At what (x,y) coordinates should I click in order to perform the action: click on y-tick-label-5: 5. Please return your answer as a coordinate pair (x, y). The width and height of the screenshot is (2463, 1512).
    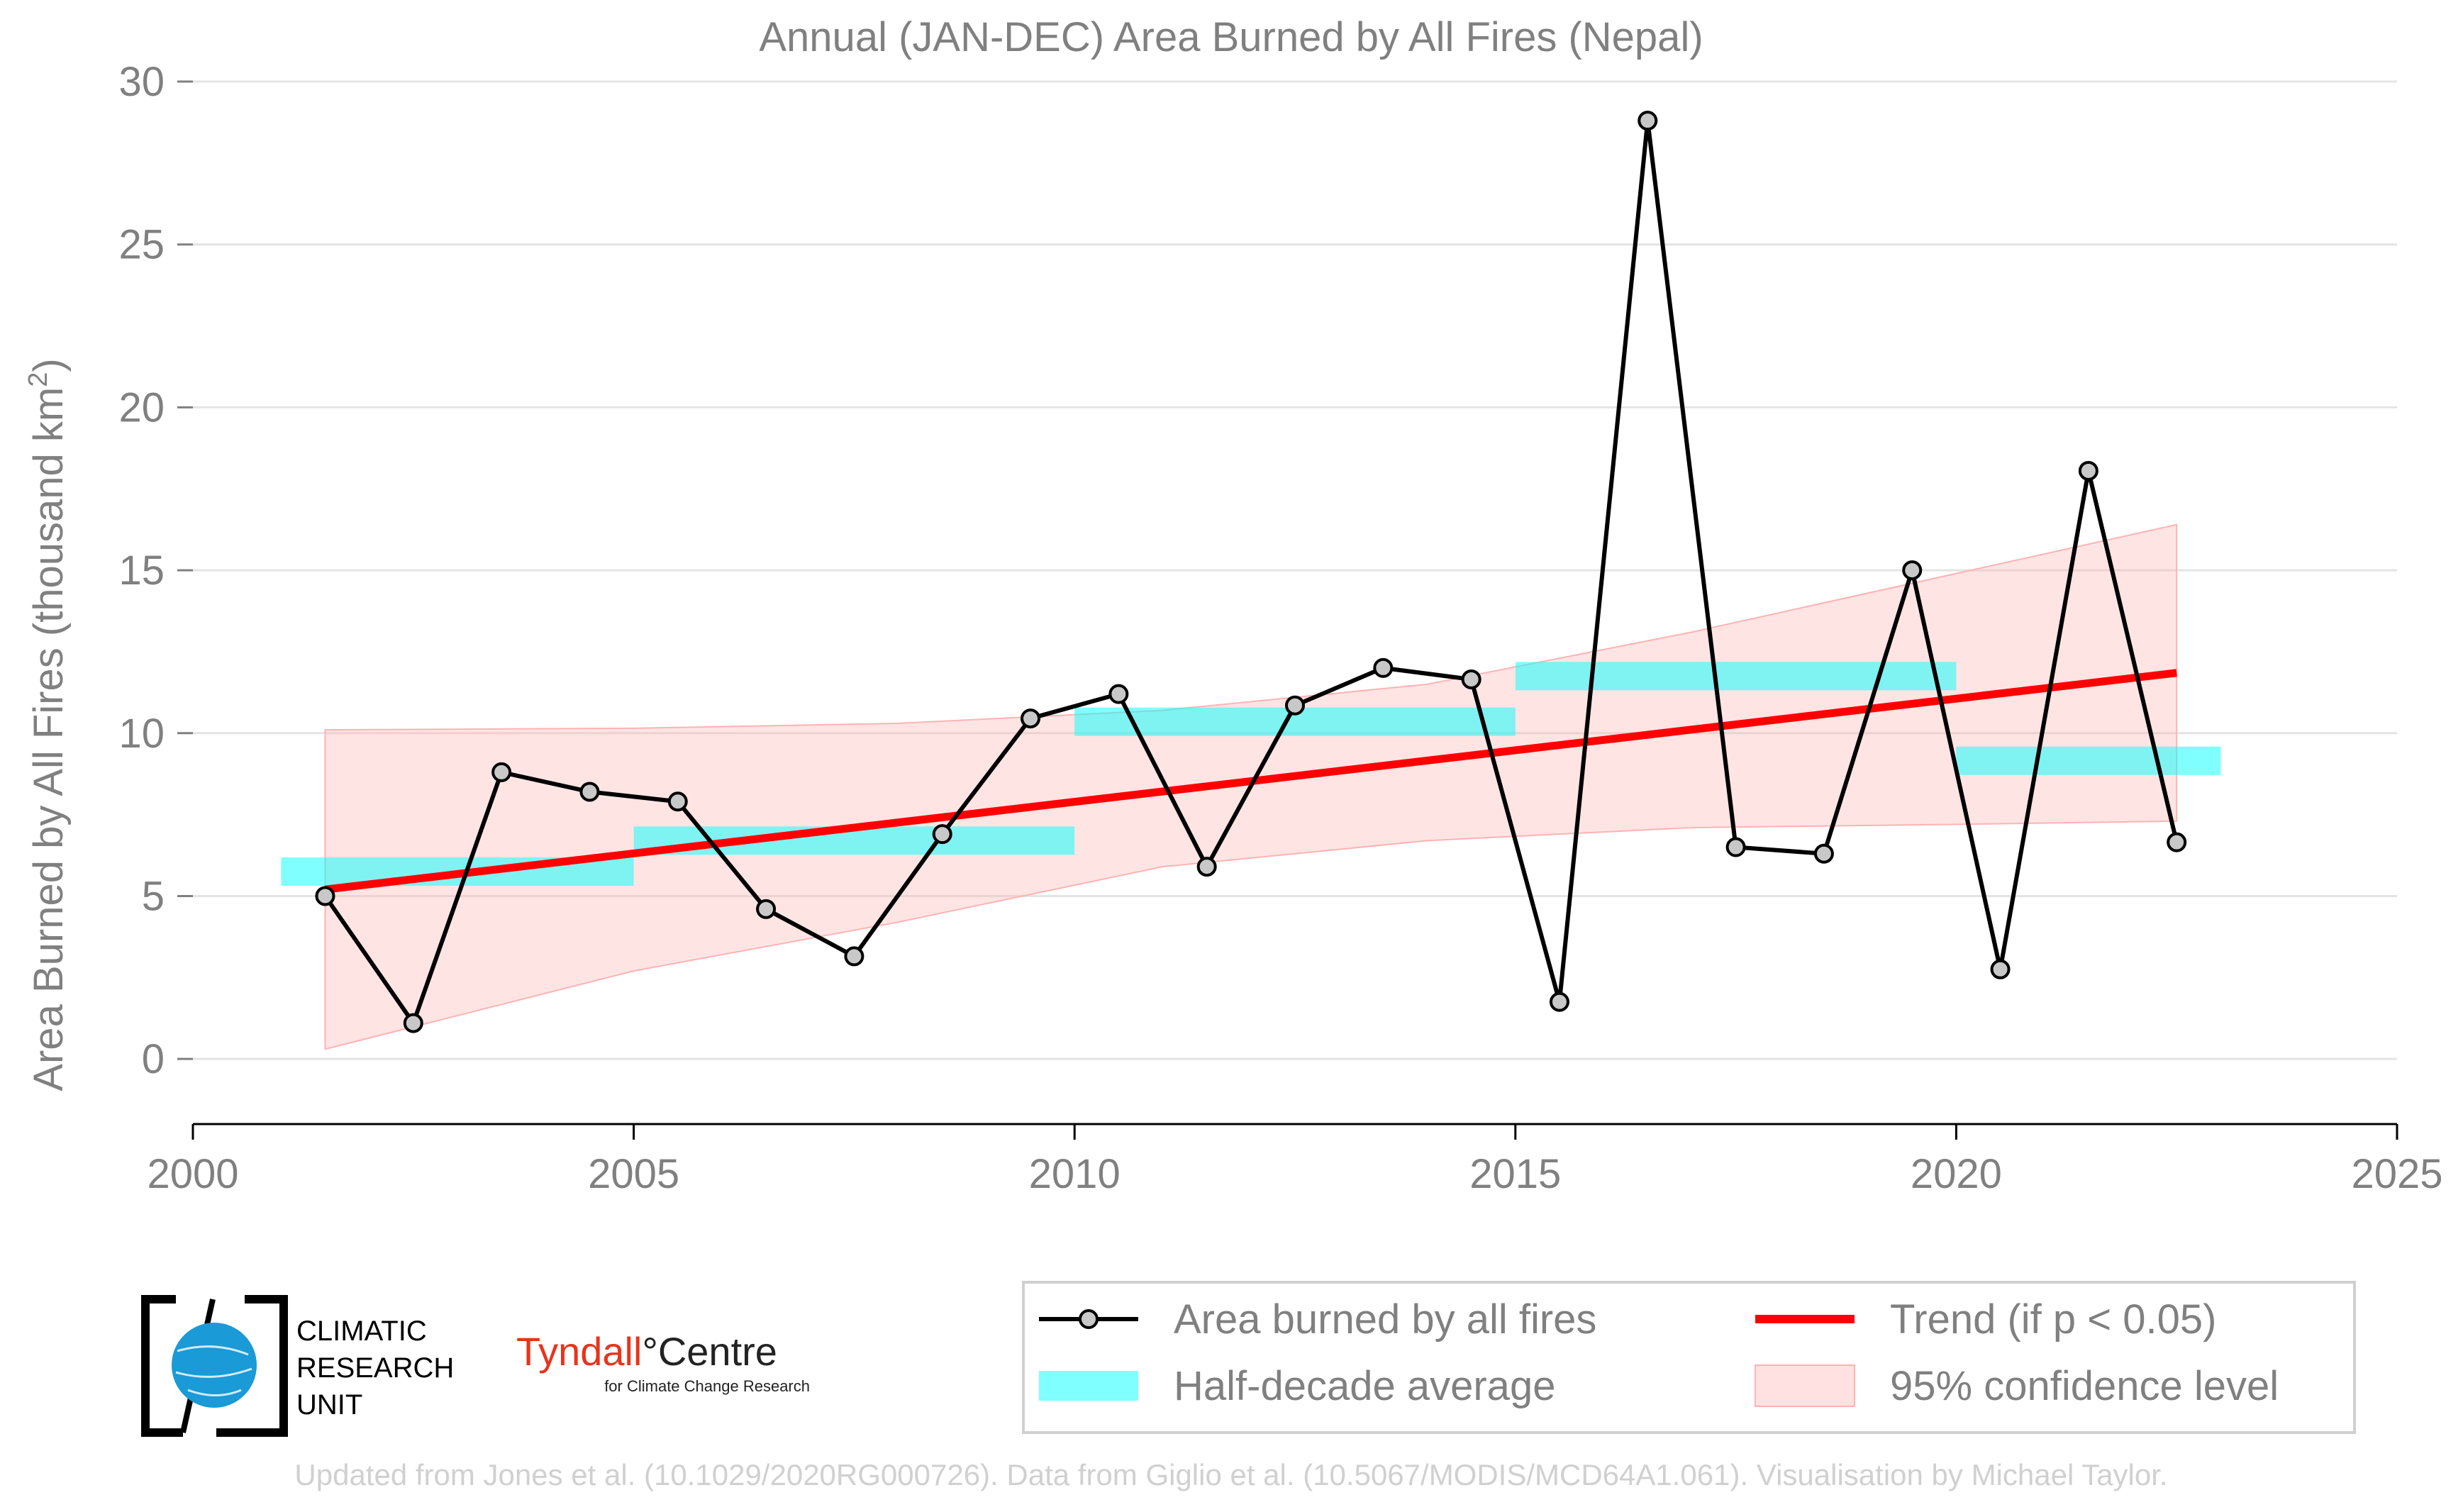
    Looking at the image, I should click on (153, 896).